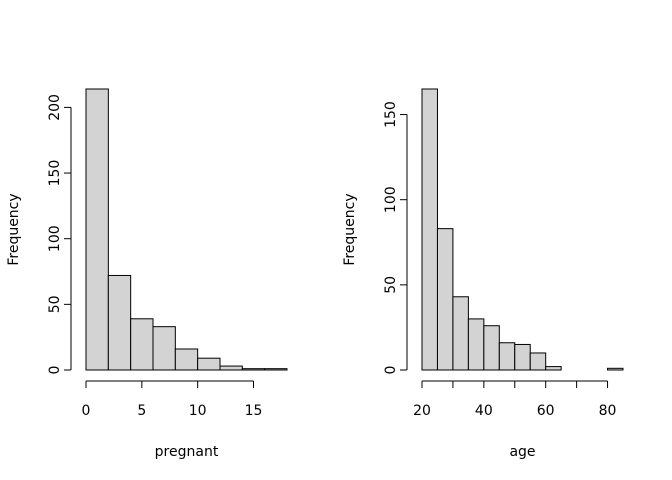 The width and height of the screenshot is (672, 480). I want to click on y-axis: 0 50 100 150 200, so click(59, 234).